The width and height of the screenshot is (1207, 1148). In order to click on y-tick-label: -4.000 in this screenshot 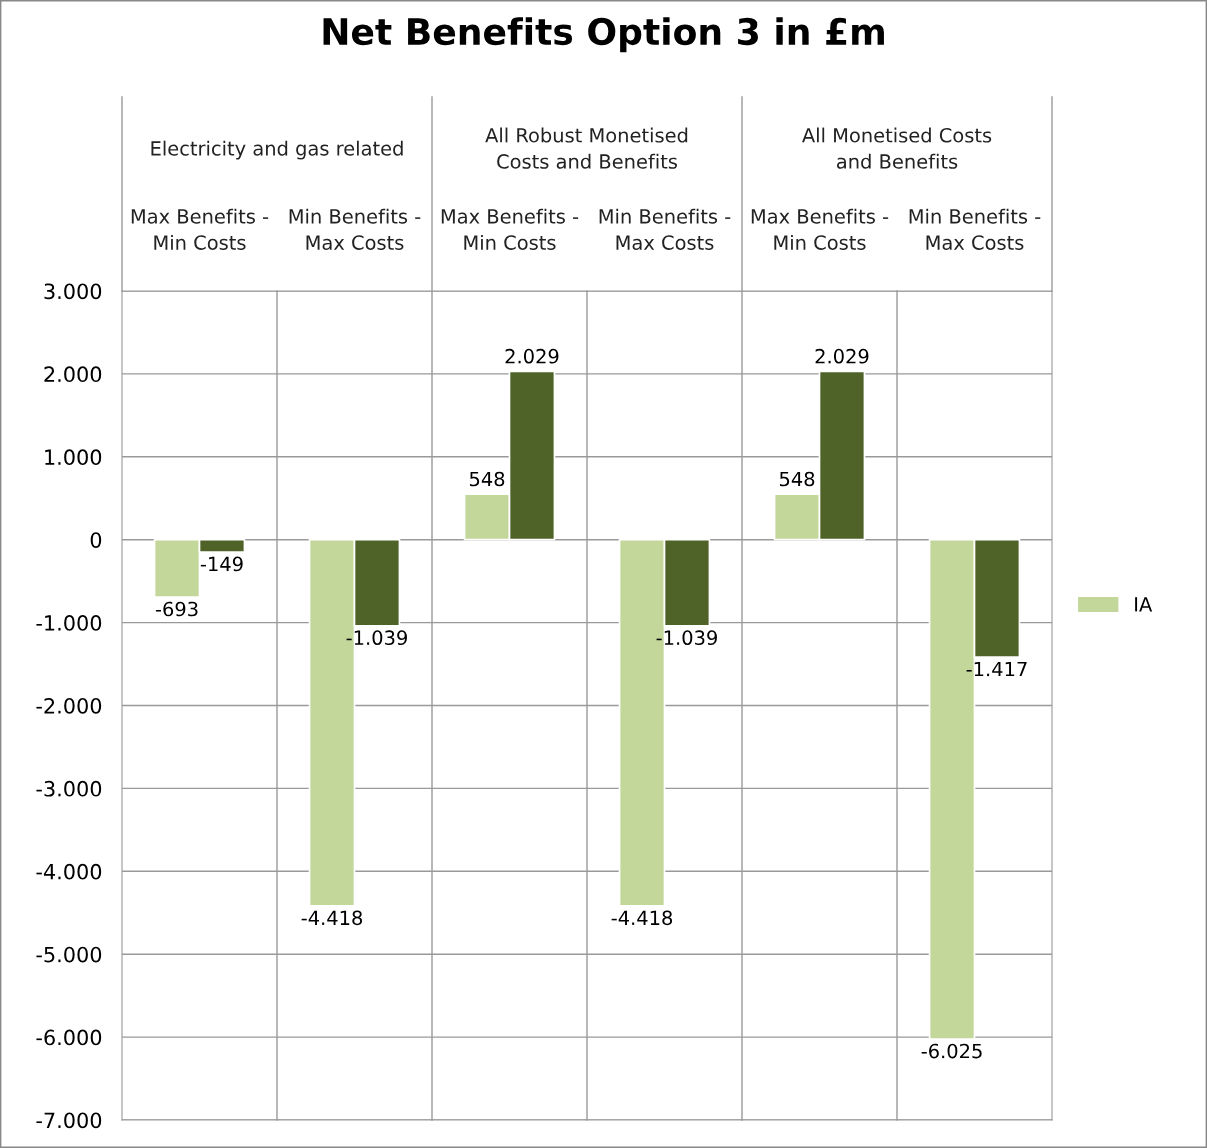, I will do `click(69, 871)`.